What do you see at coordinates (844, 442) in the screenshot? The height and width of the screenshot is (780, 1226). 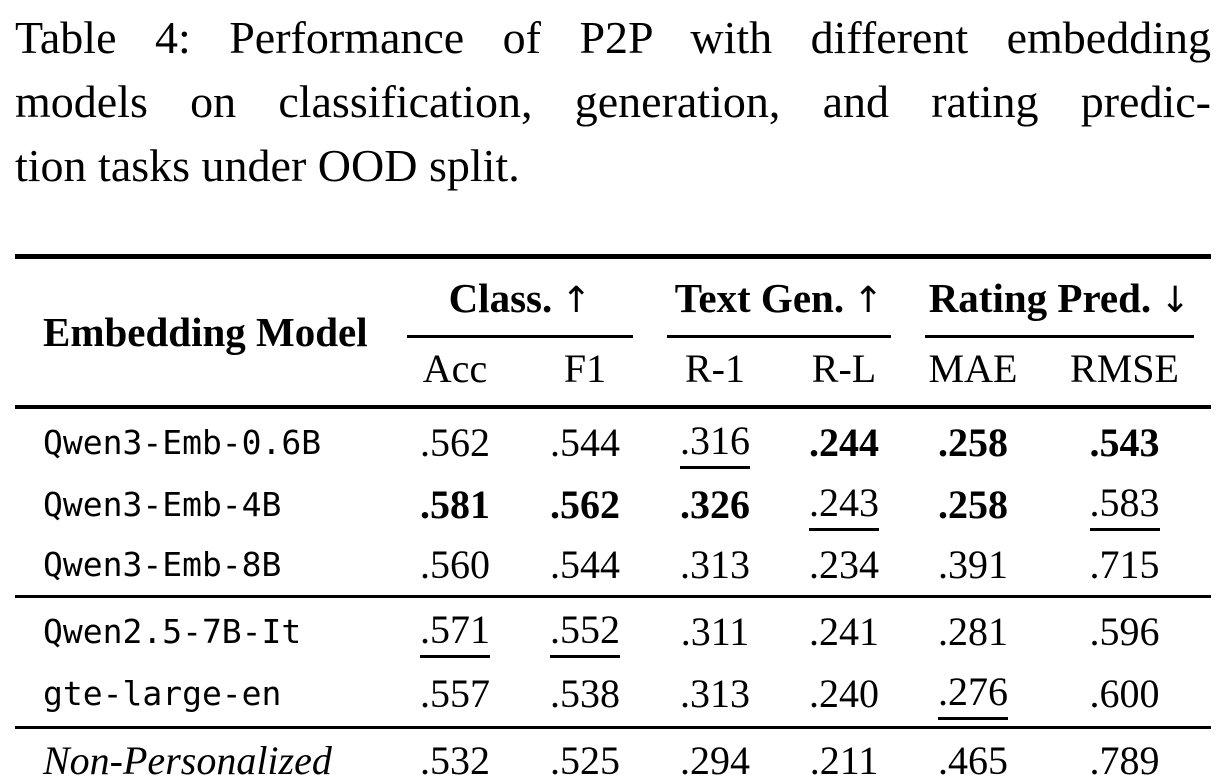 I see `metric-cell: .244` at bounding box center [844, 442].